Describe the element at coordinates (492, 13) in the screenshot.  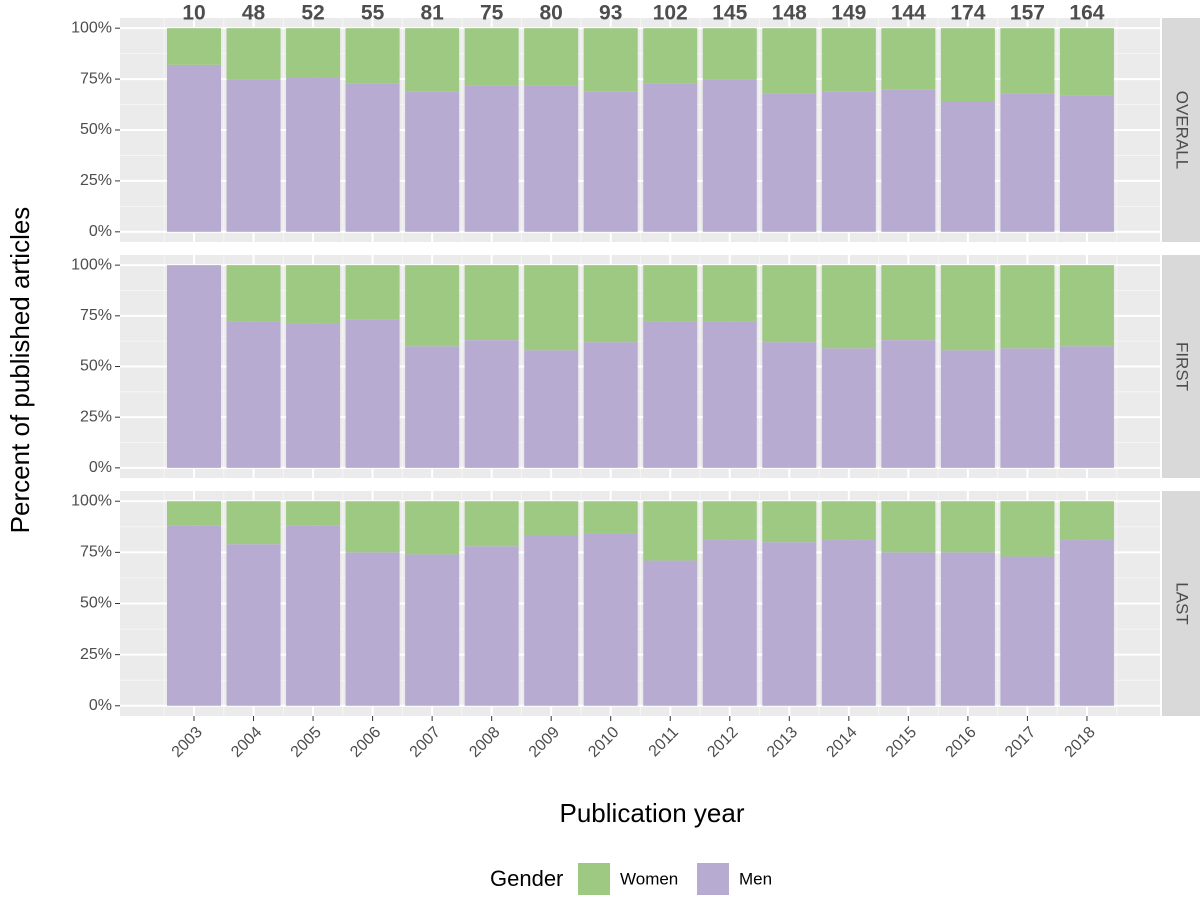
I see `total-label: 75` at that location.